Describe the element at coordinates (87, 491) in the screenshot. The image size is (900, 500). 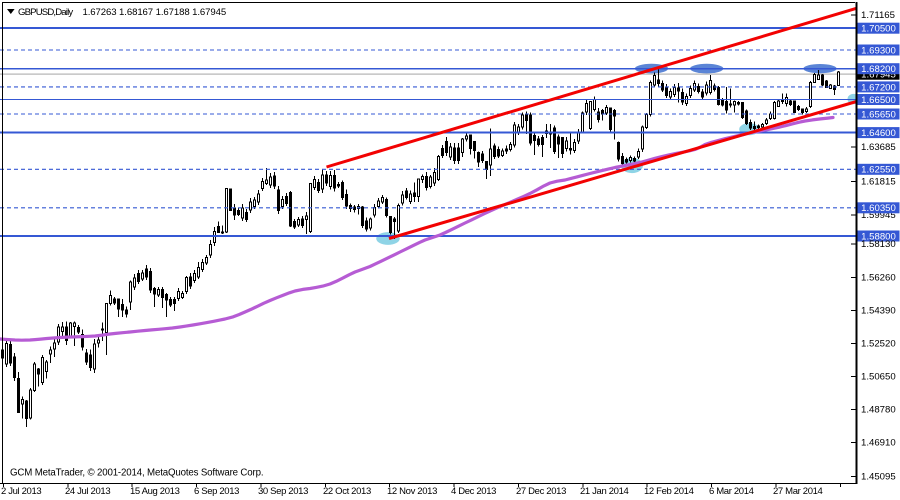
I see `svg-text: 24 Jul 2013` at that location.